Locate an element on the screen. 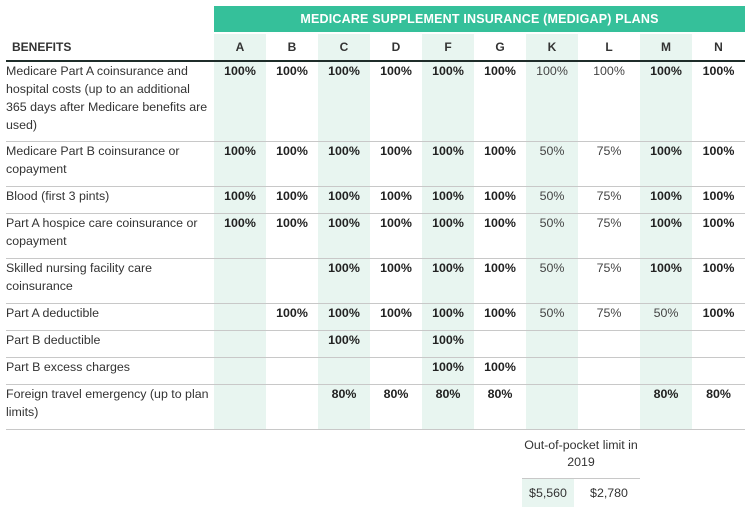  out-of-pocket-divider is located at coordinates (581, 478).